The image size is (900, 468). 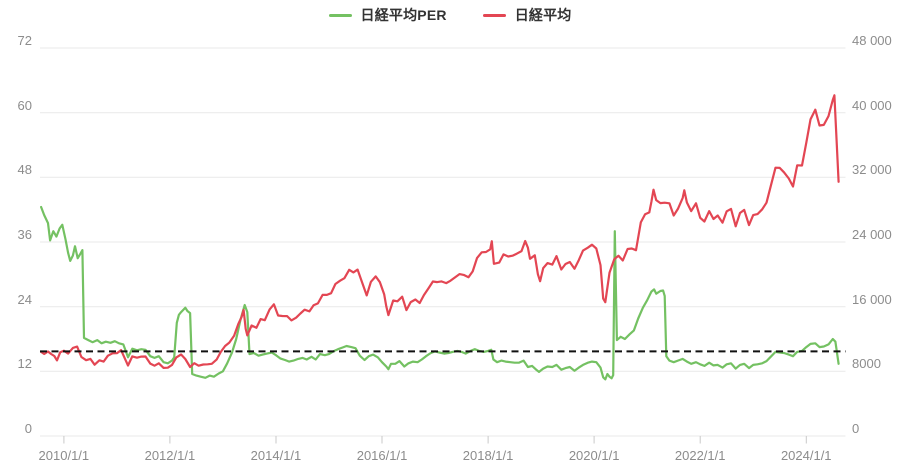 What do you see at coordinates (64, 455) in the screenshot?
I see `x-axis-tick-label: 2010/1/1` at bounding box center [64, 455].